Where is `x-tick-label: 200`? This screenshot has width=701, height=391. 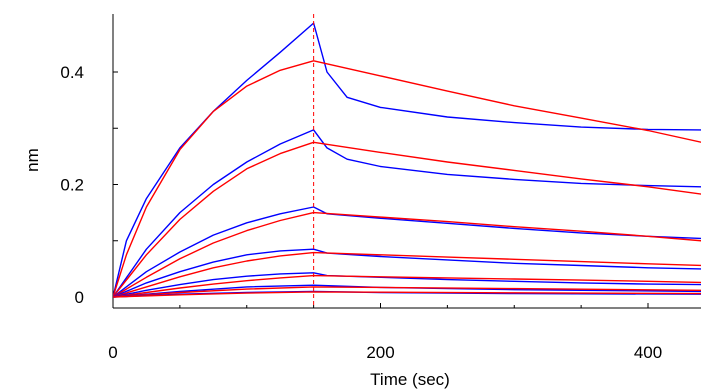 x-tick-label: 200 is located at coordinates (380, 352).